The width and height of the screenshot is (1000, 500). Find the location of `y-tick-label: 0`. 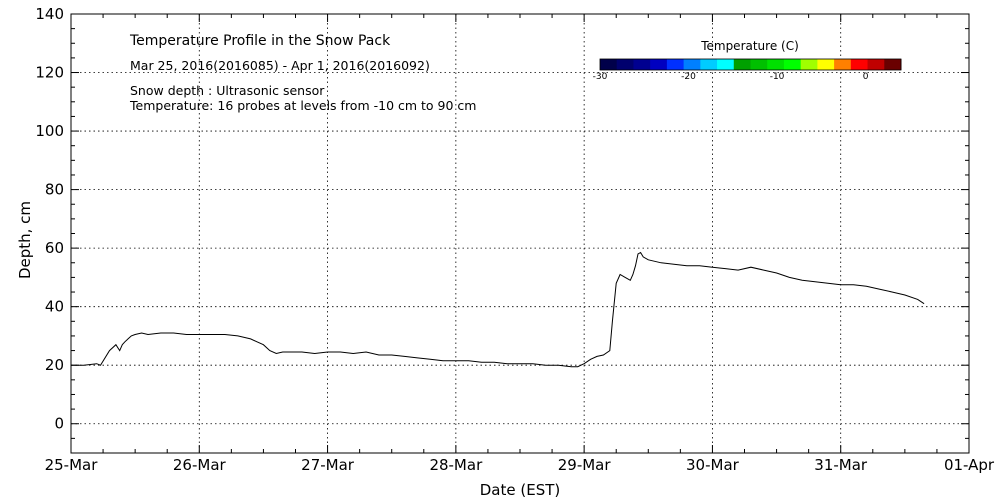

y-tick-label: 0 is located at coordinates (59, 424).